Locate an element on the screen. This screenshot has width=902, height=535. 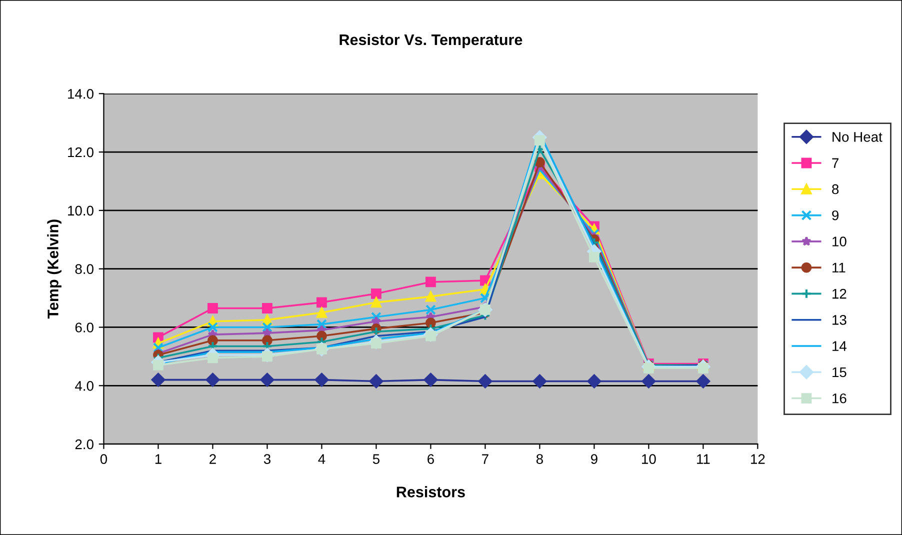
y-axis-title: Temp (Kelvin) is located at coordinates (54, 269).